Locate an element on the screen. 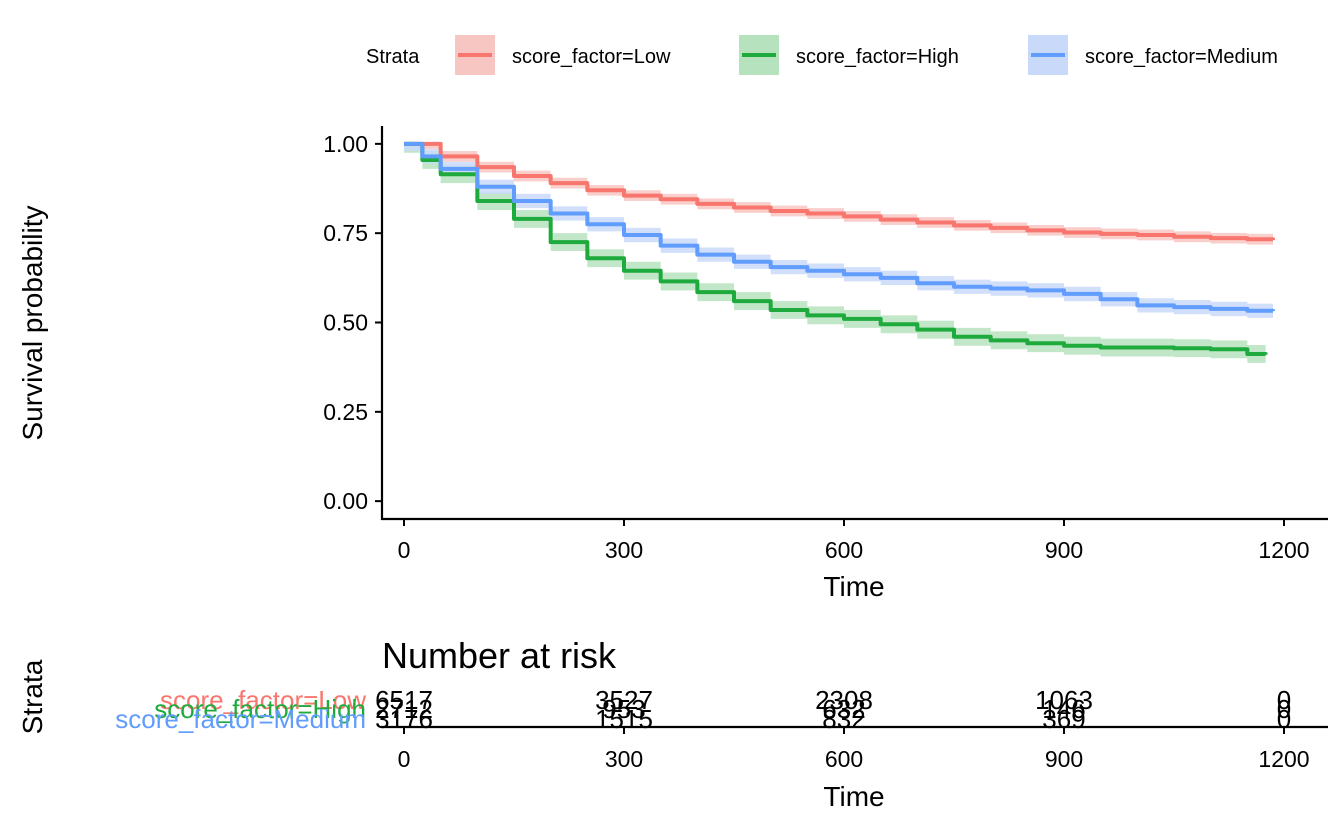 This screenshot has height=830, width=1344. risk-count: 3176 is located at coordinates (404, 719).